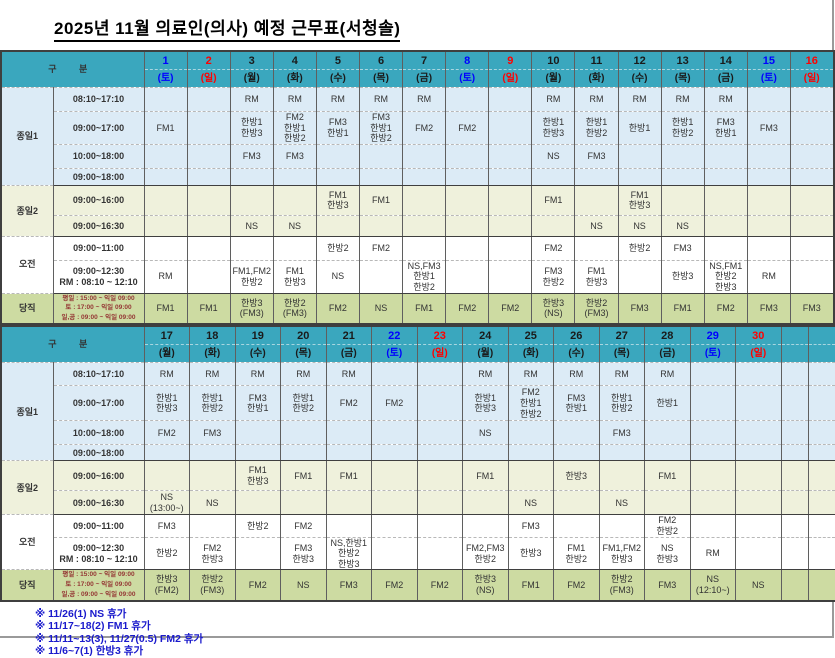 The image size is (835, 658). Describe the element at coordinates (337, 200) in the screenshot. I see `schedule-cell: FM1 한방3` at that location.